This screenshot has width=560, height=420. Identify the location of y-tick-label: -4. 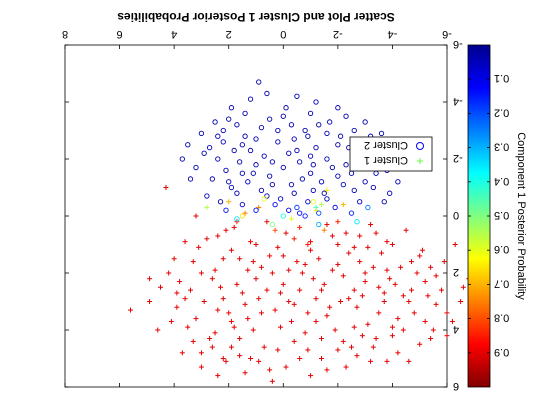
(458, 101).